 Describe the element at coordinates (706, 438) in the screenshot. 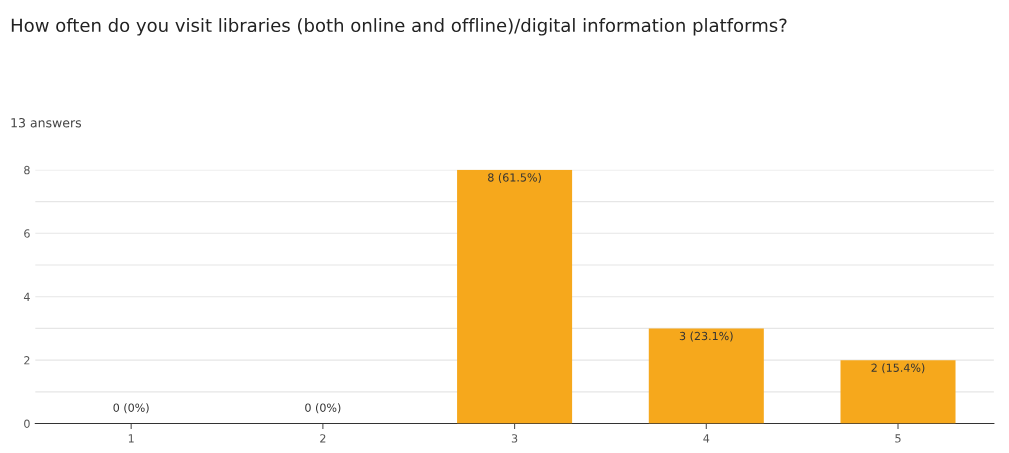

I see `x-tick-label: 4` at that location.